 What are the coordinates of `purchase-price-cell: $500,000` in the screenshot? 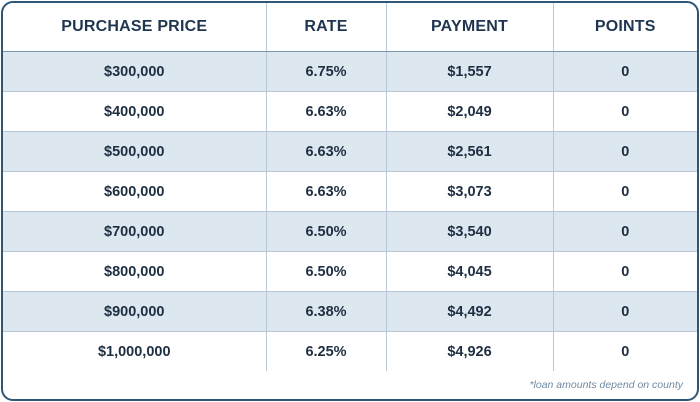 It's located at (134, 151).